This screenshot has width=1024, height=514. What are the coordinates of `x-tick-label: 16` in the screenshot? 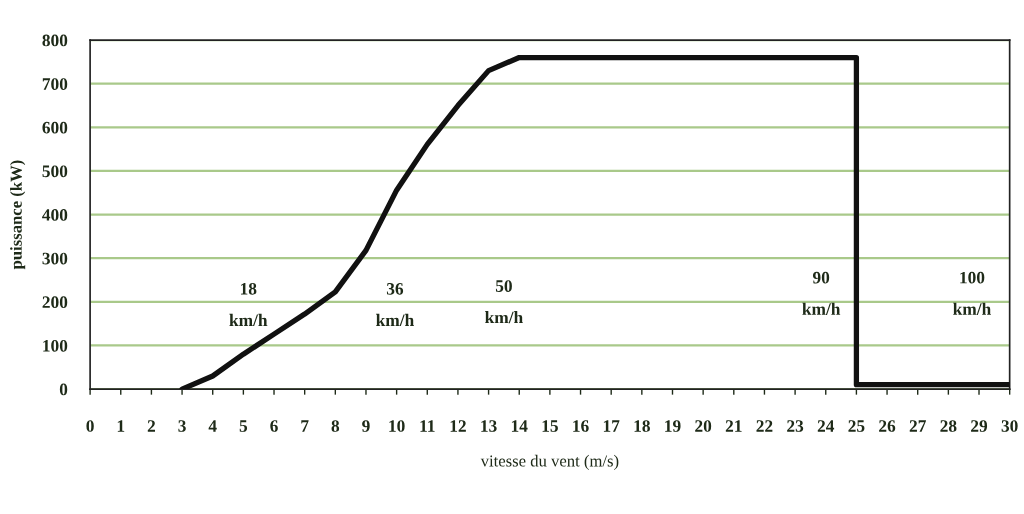 It's located at (581, 426).